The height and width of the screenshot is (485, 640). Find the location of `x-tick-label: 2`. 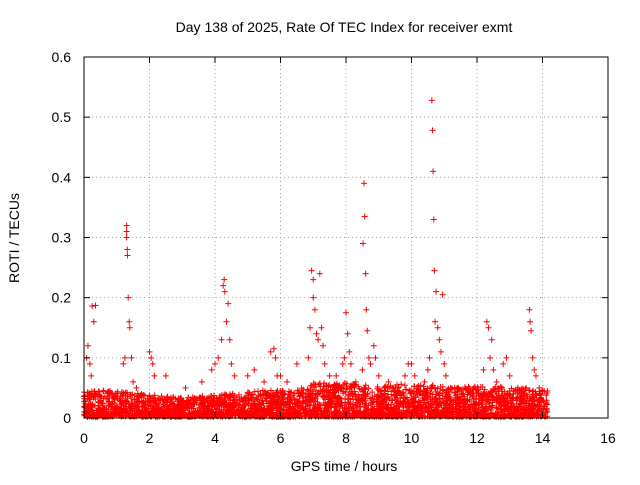

x-tick-label: 2 is located at coordinates (150, 438).